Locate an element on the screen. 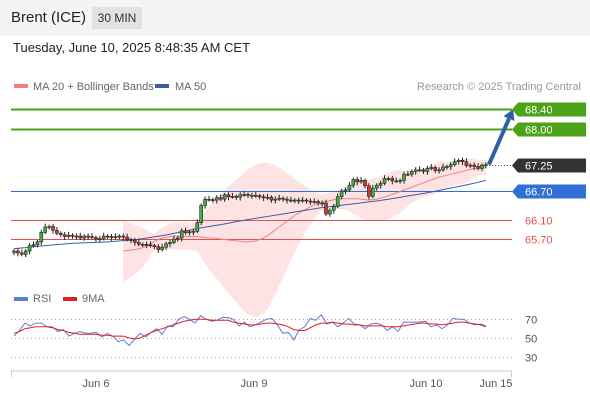 The width and height of the screenshot is (590, 400). x-axis-labels: Jun 6 Jun 9 Jun 10 Jun 15 is located at coordinates (298, 384).